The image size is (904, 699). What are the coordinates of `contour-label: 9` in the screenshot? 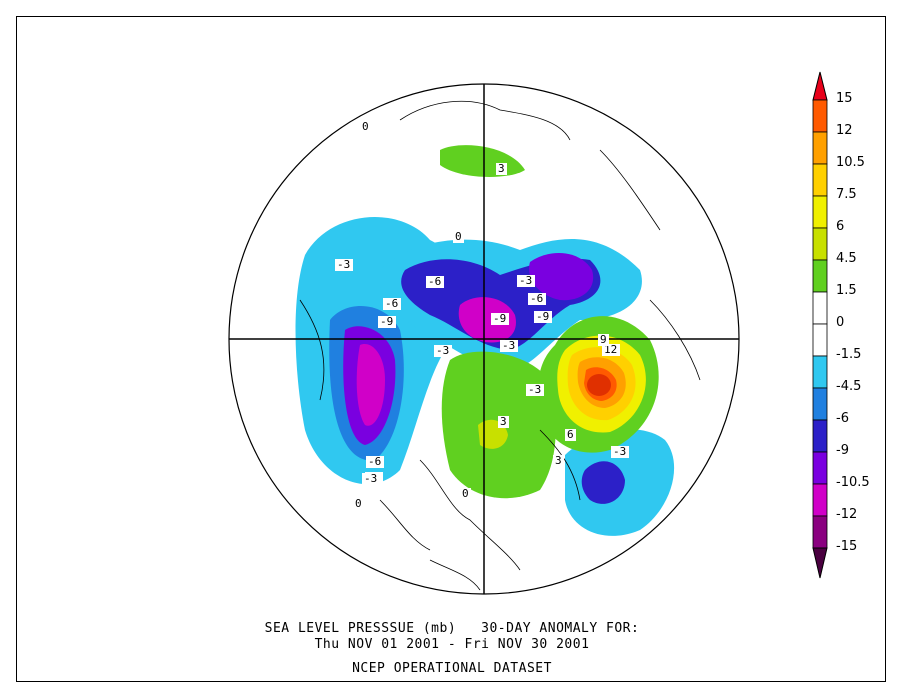 It's located at (603, 339).